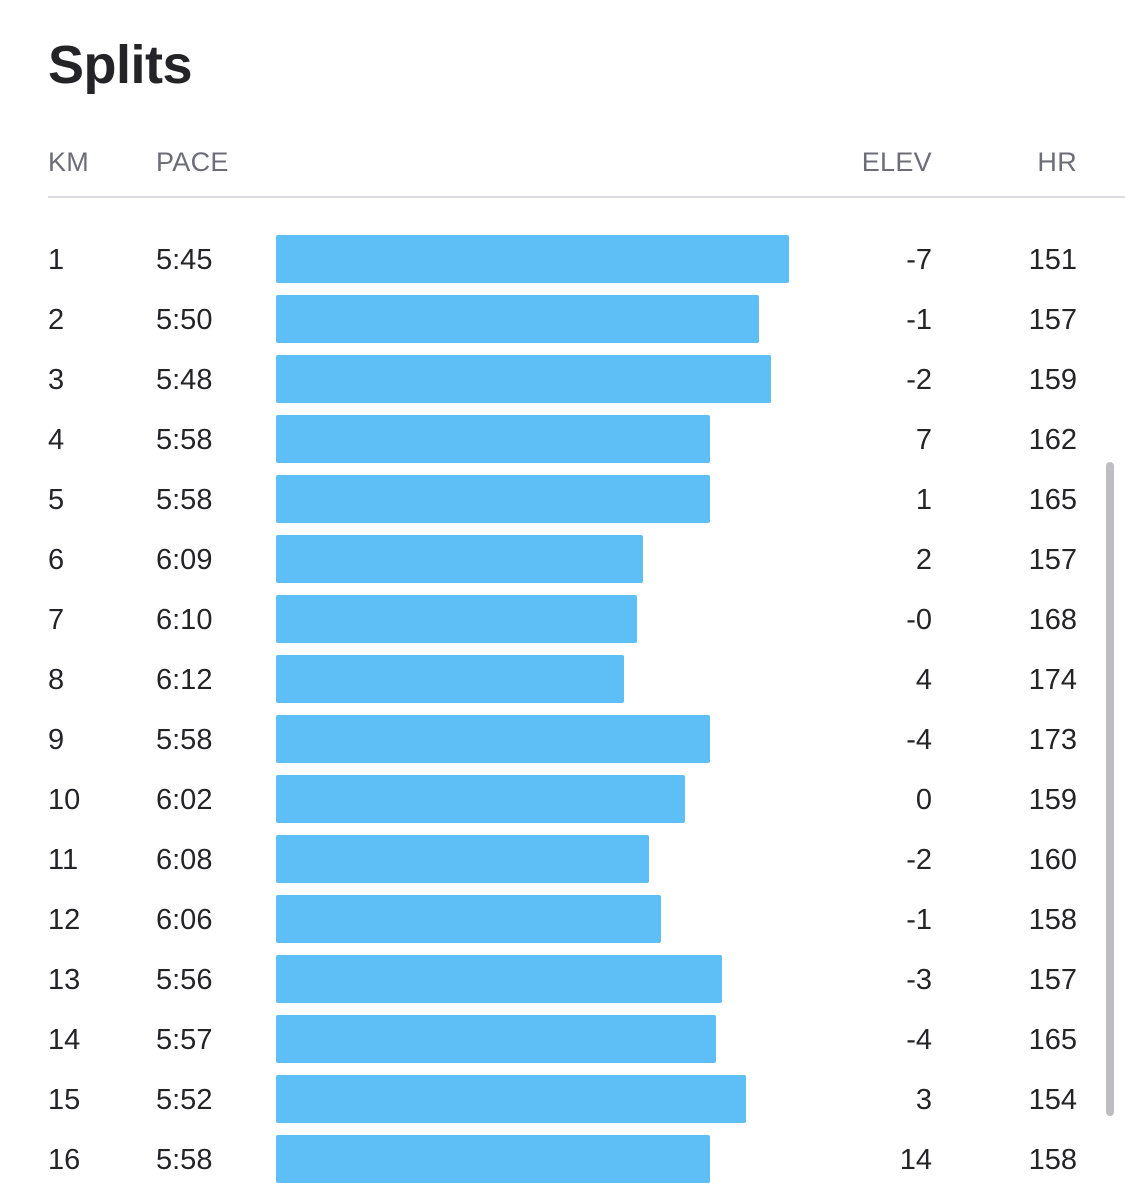 Image resolution: width=1125 pixels, height=1183 pixels. Describe the element at coordinates (184, 1100) in the screenshot. I see `split-pace: 5:52` at that location.